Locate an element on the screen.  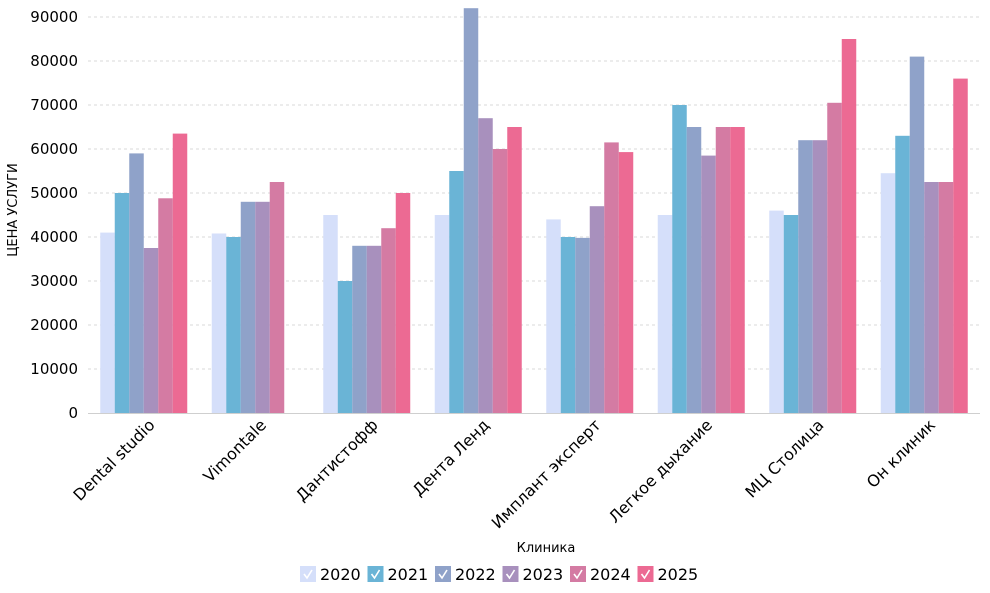
y-tick-label: 90000 is located at coordinates (54, 17).